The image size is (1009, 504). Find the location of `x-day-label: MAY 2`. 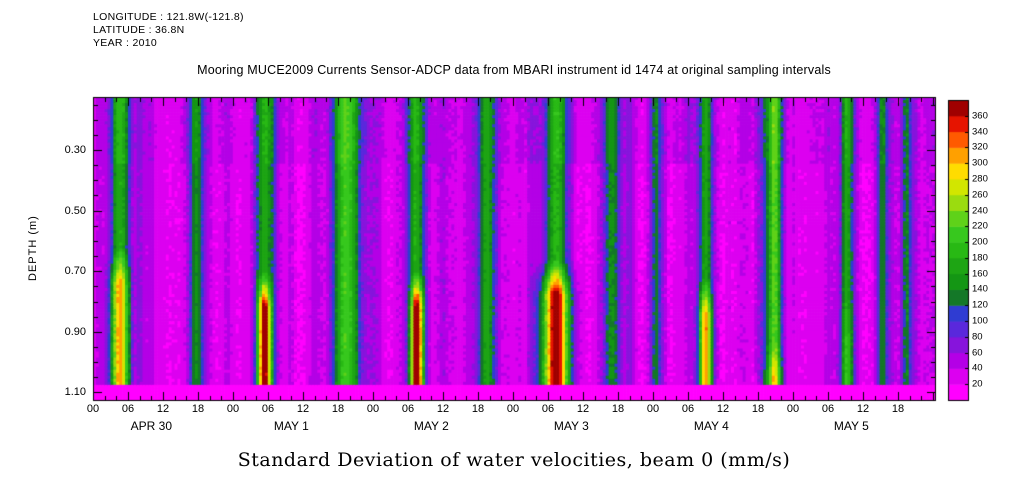

x-day-label: MAY 2 is located at coordinates (431, 426).